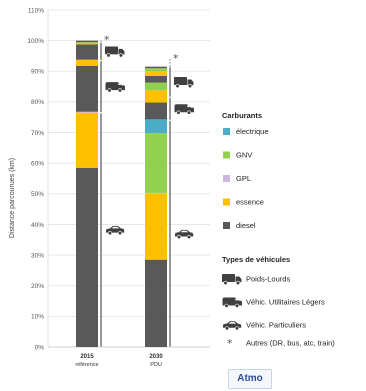  I want to click on y-axis-ticks: 0% 10% 20% 30% 40% 50% 60% 70% 80% 90% 100% 110%, so click(35, 179).